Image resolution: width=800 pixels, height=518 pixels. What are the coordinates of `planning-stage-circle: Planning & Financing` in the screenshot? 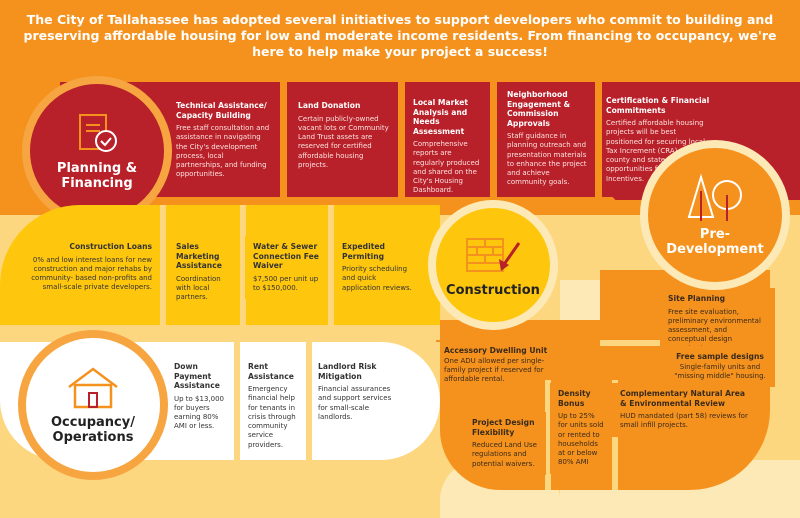 It's located at (97, 151).